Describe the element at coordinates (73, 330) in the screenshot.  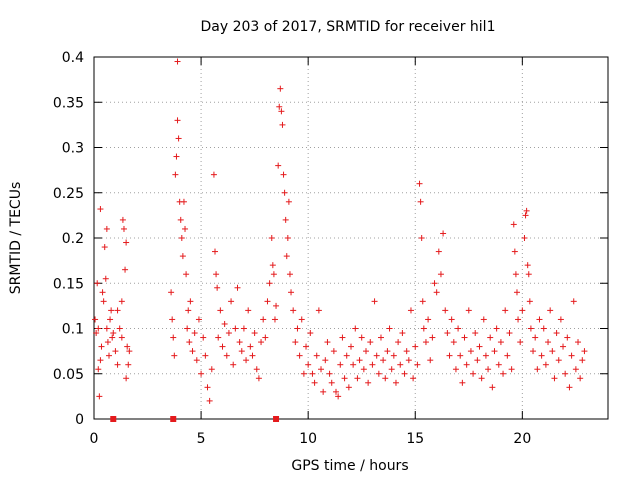
I see `y-tick-label: 0.1` at that location.